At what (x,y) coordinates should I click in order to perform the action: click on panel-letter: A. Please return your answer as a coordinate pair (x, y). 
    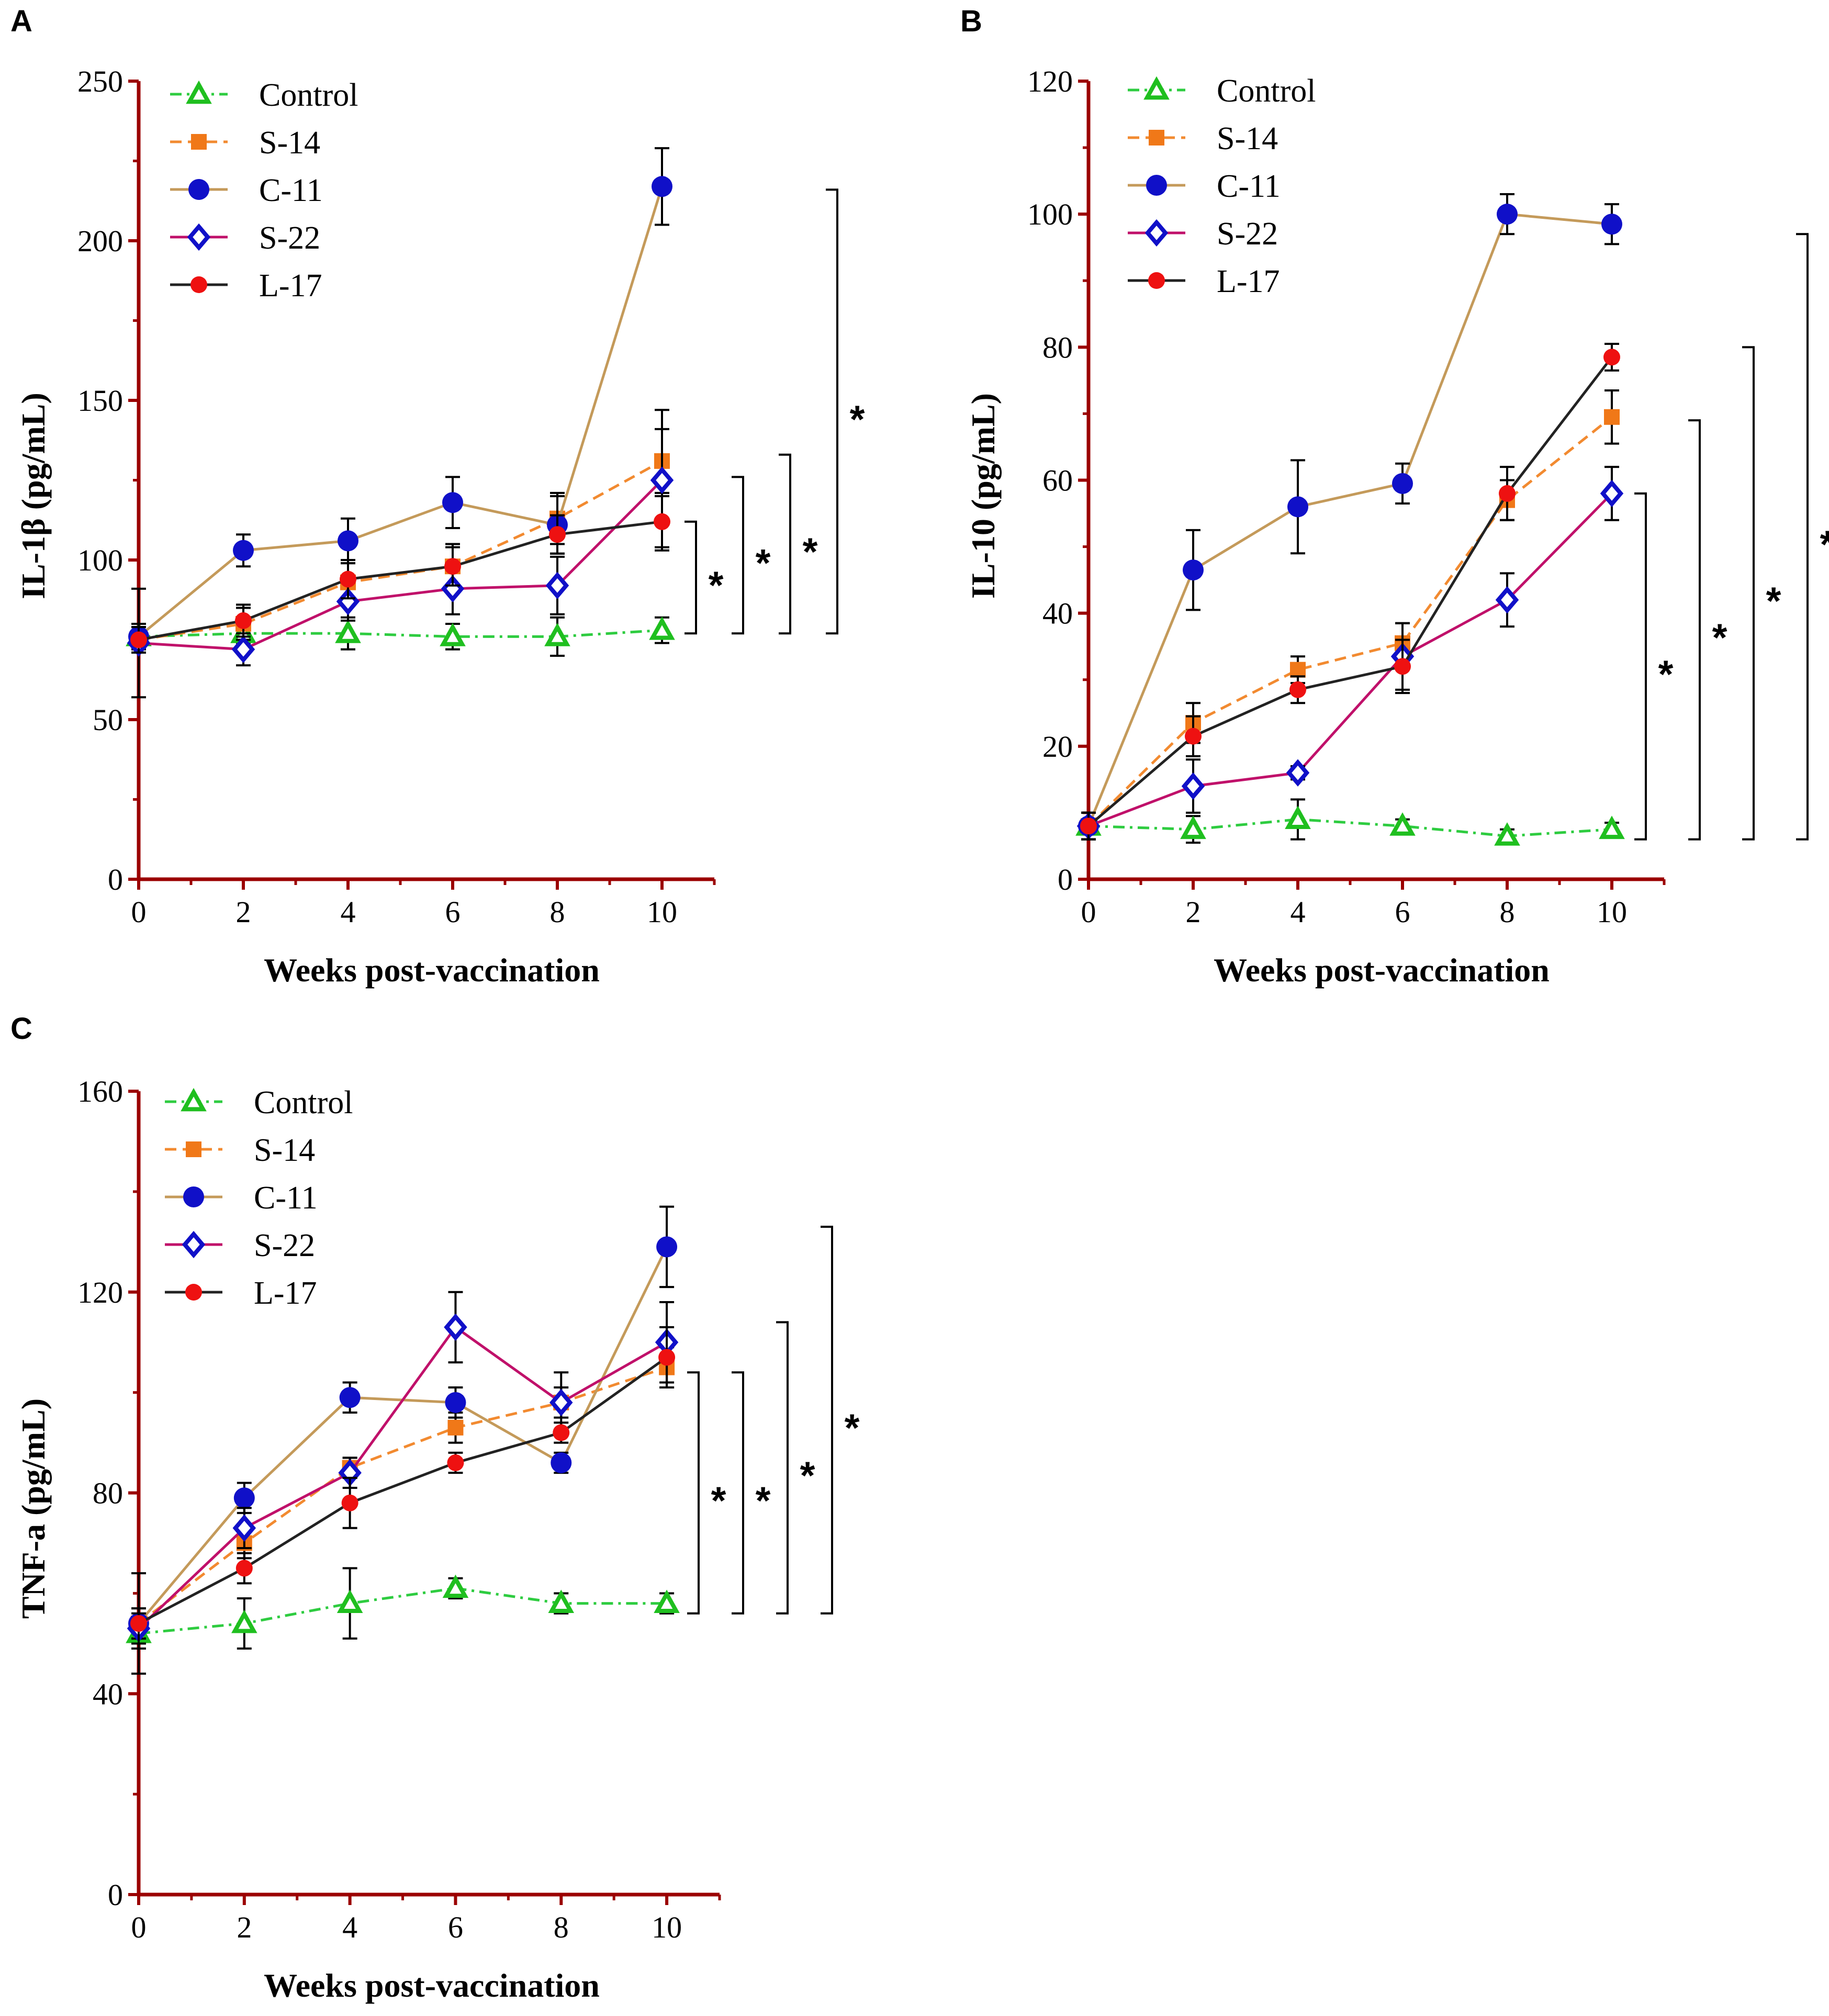
    Looking at the image, I should click on (21, 21).